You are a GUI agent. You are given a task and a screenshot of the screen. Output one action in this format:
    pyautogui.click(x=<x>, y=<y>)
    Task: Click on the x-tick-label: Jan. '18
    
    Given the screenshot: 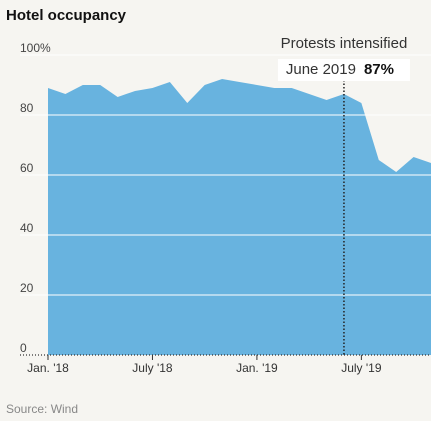 What is the action you would take?
    pyautogui.click(x=48, y=368)
    